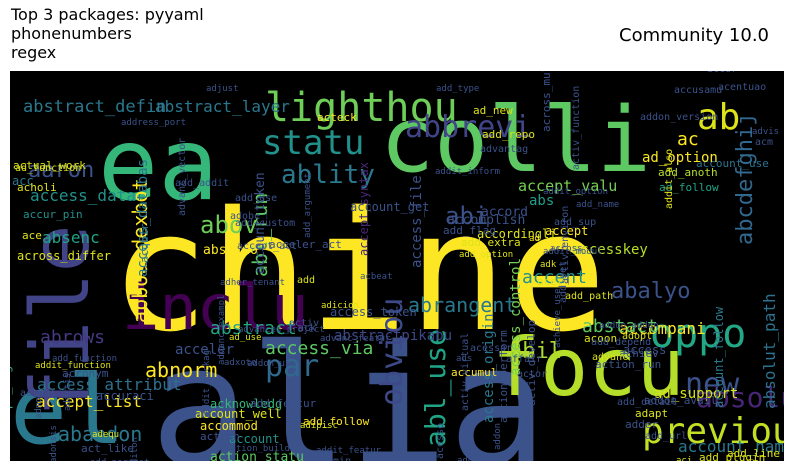 The height and width of the screenshot is (469, 794). What do you see at coordinates (718, 117) in the screenshot?
I see `cloud-word: ab` at bounding box center [718, 117].